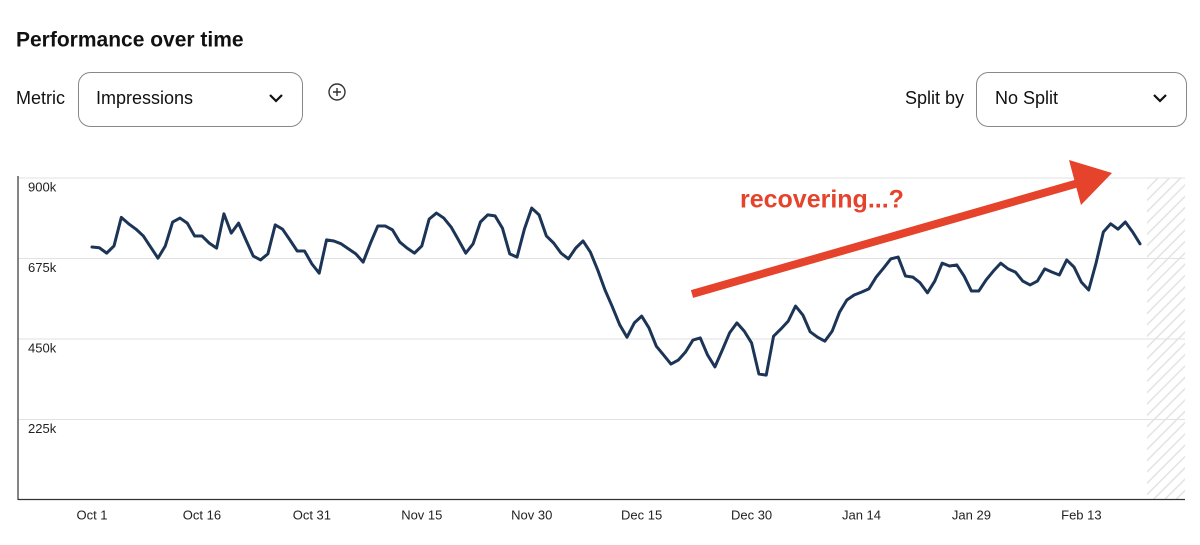 This screenshot has width=1200, height=545. What do you see at coordinates (42, 428) in the screenshot?
I see `y-tick-label: 225k` at bounding box center [42, 428].